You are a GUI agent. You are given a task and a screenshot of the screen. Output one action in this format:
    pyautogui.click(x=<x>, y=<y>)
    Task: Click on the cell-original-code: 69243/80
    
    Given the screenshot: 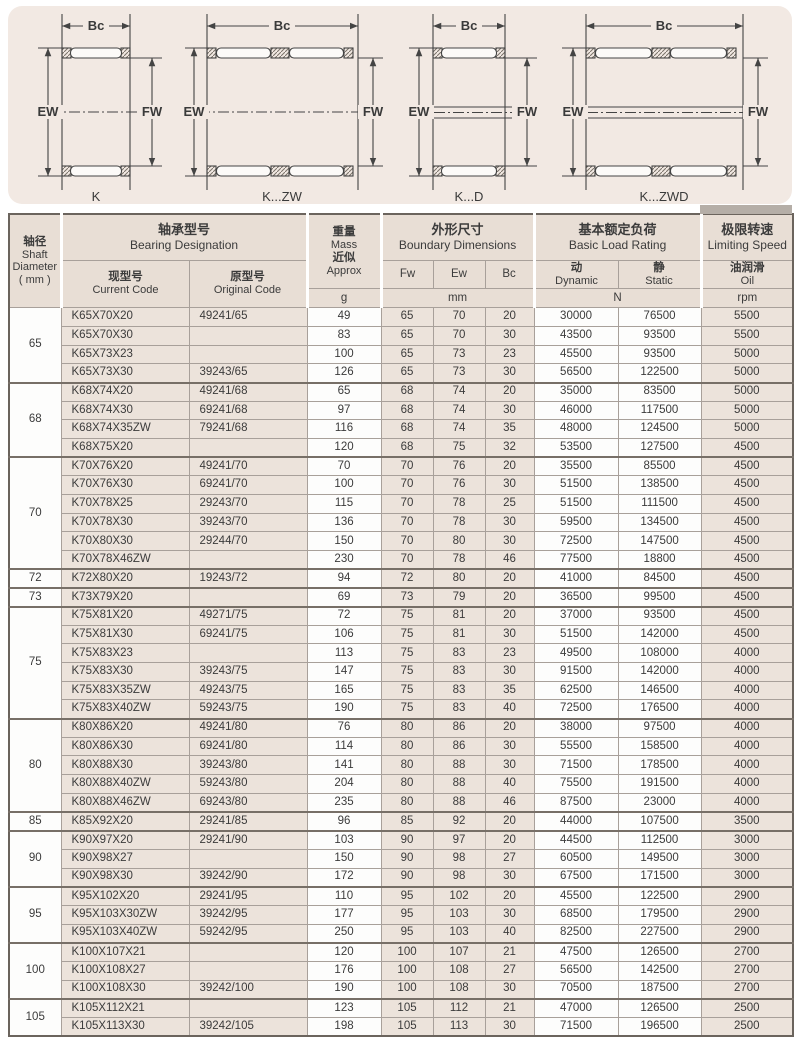 What is the action you would take?
    pyautogui.click(x=248, y=802)
    